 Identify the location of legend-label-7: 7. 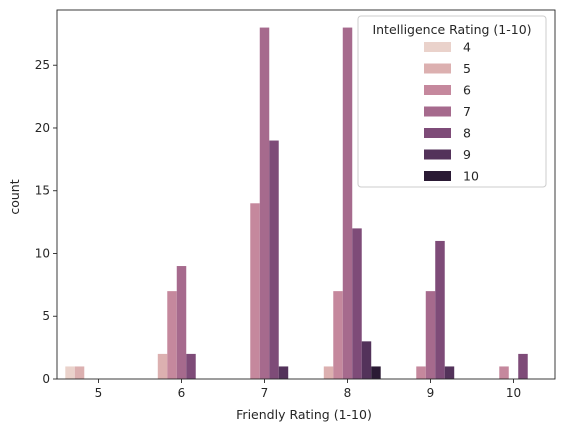
(467, 111).